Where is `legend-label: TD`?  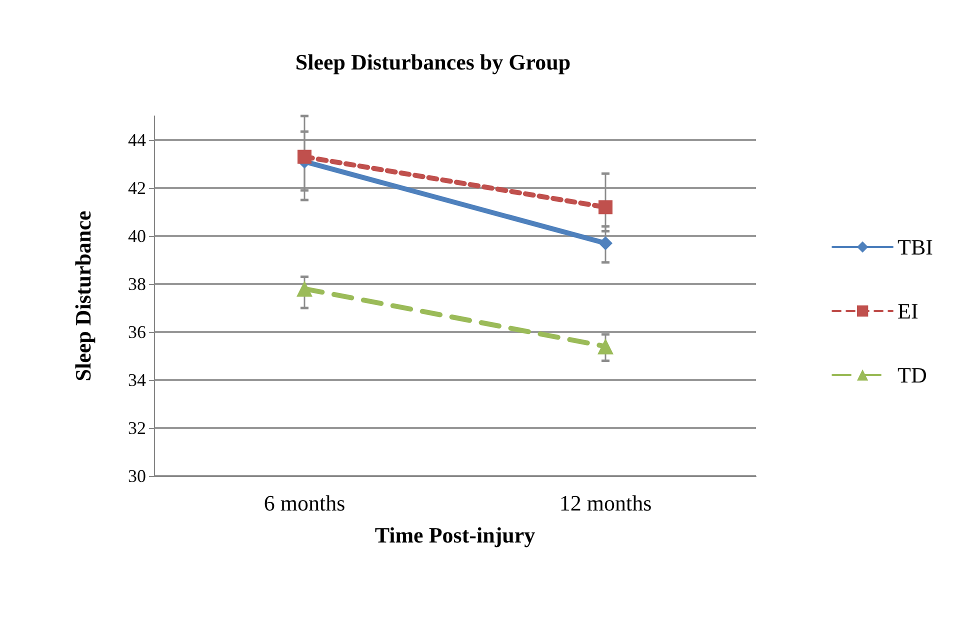
legend-label: TD is located at coordinates (912, 375).